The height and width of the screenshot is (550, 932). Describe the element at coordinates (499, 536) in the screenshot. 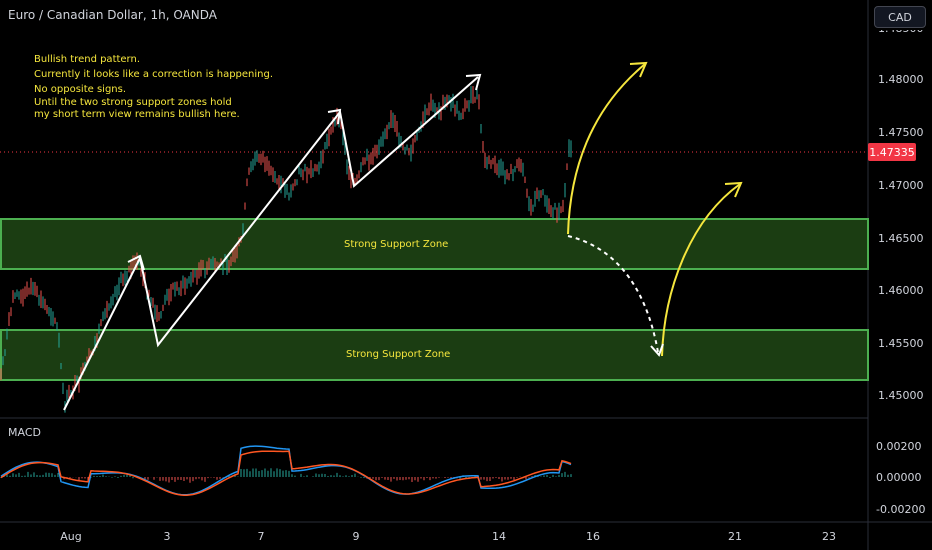

I see `date-tick: 14` at that location.